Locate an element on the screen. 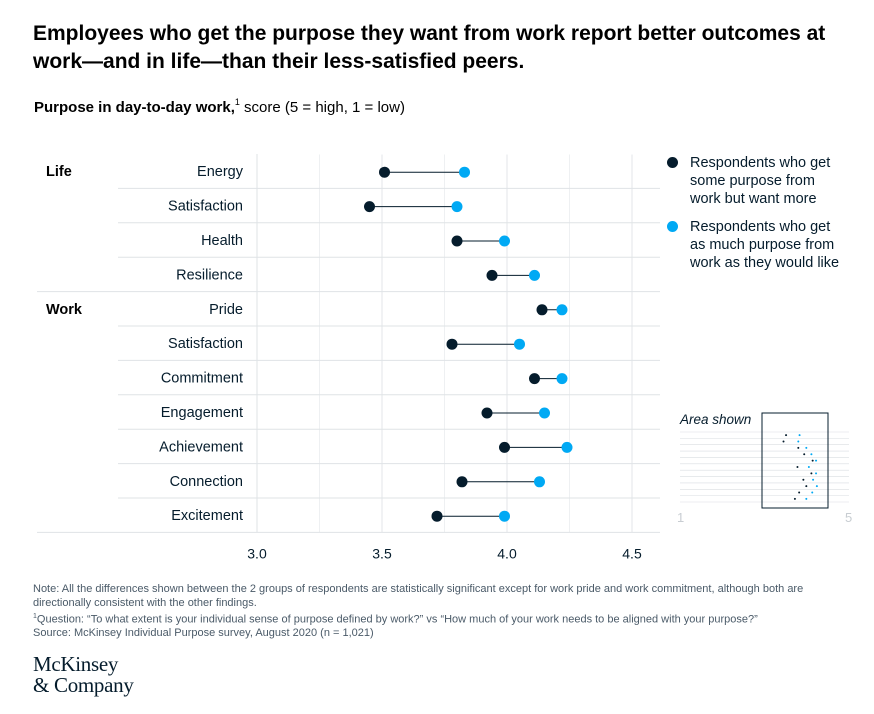 Image resolution: width=874 pixels, height=714 pixels. subtitle-bold: Purpose in day-to-day work, is located at coordinates (134, 107).